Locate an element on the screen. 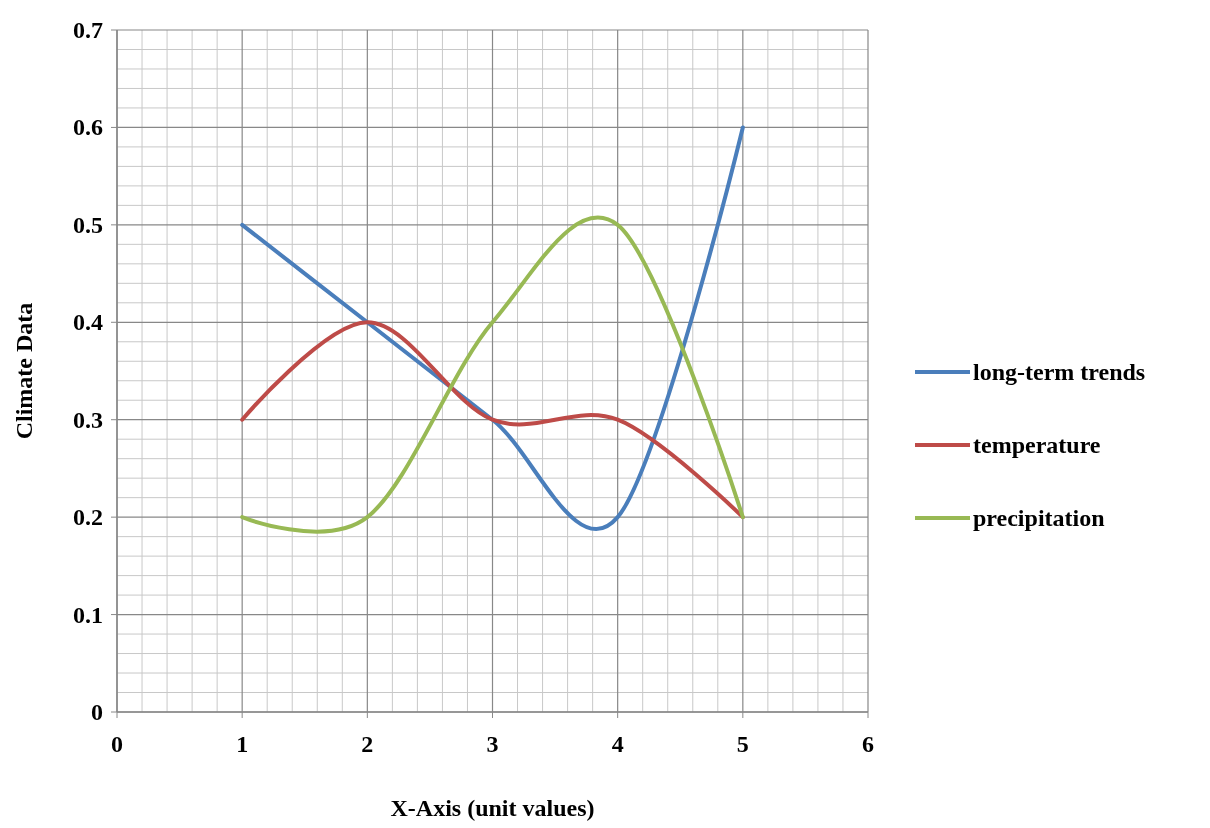  y-tick-label: 0 is located at coordinates (97, 712).